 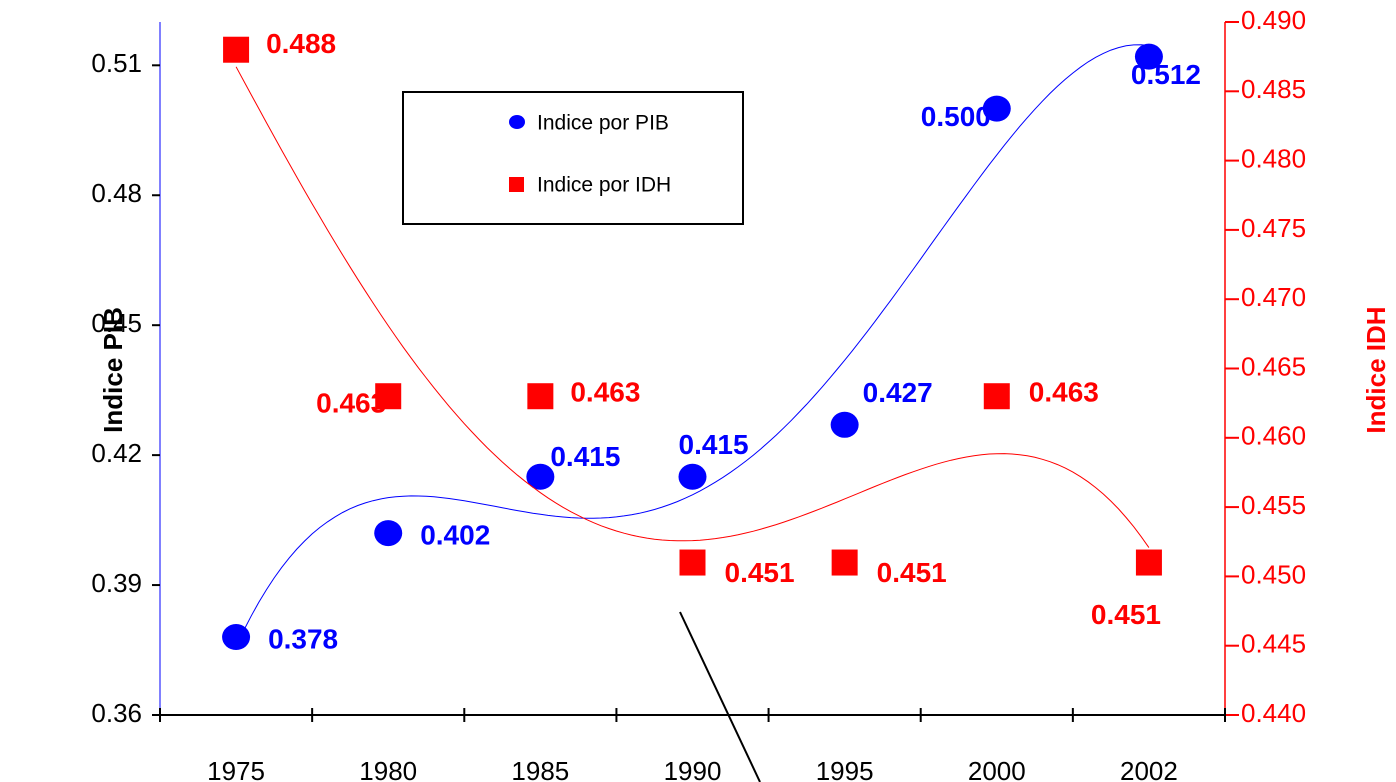 I want to click on annotation-line, so click(x=720, y=696).